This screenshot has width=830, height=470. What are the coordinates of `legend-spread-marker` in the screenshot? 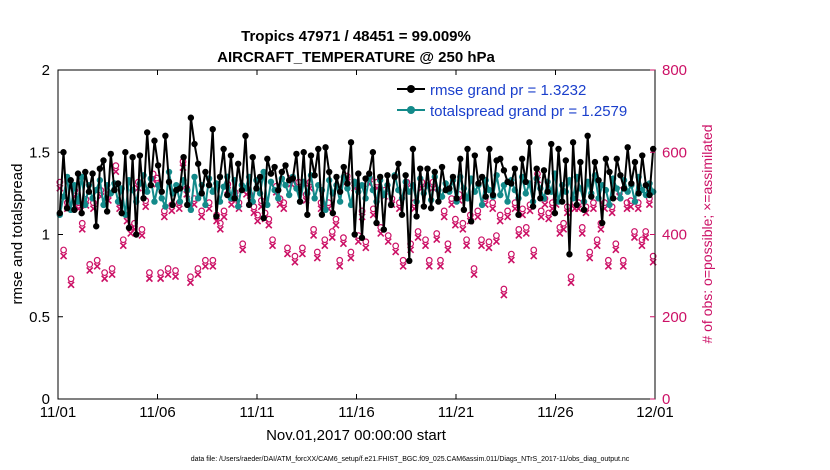 It's located at (411, 110).